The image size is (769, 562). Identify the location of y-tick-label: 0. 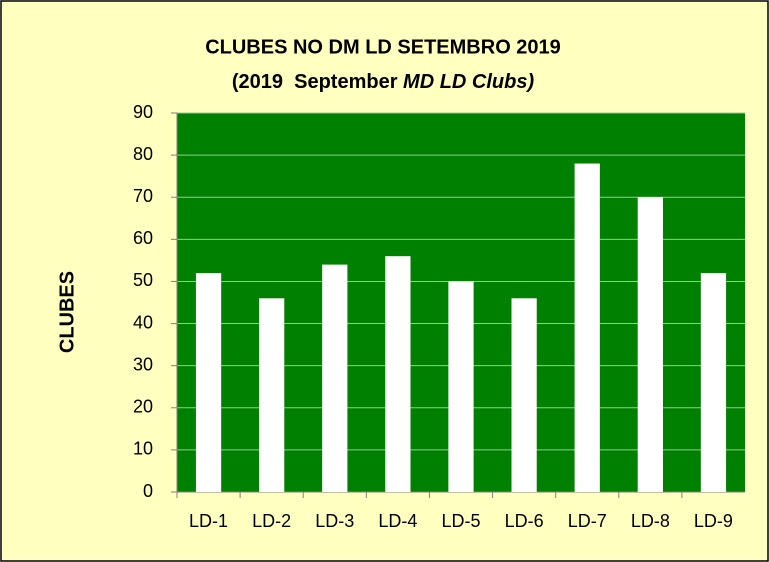
(148, 491).